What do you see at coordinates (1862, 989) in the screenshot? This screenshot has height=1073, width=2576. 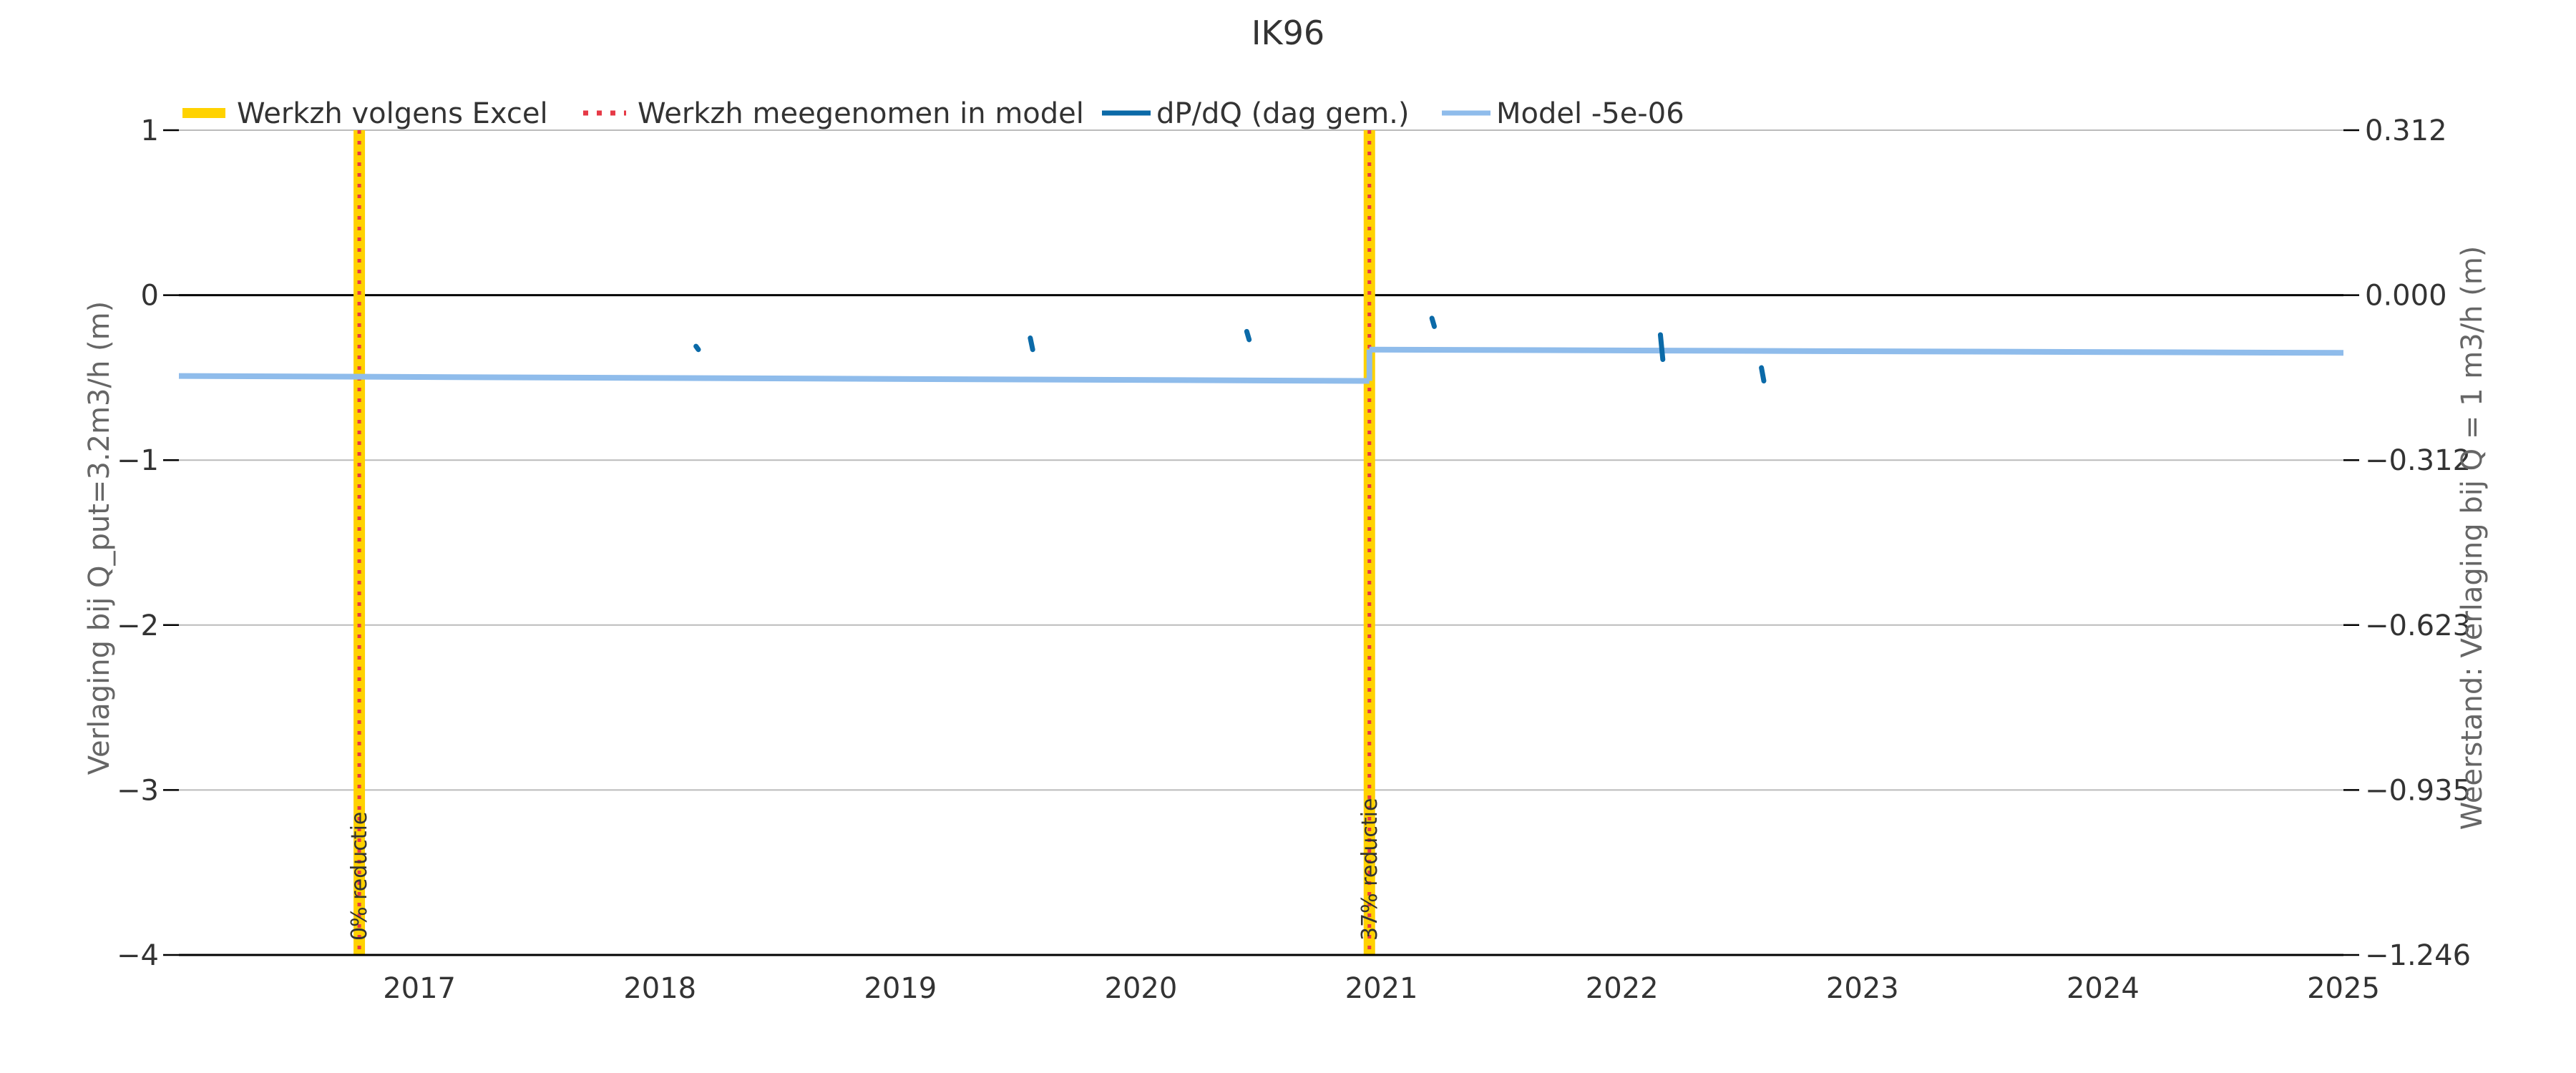 I see `x-tick-label: 2023` at bounding box center [1862, 989].